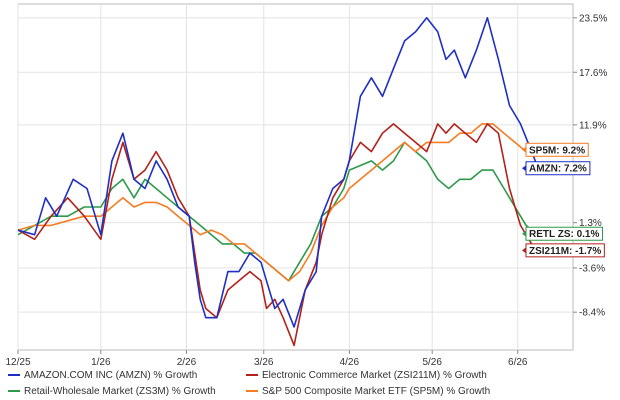 Image resolution: width=620 pixels, height=400 pixels. Describe the element at coordinates (264, 362) in the screenshot. I see `x-tick-label: 3/26` at that location.